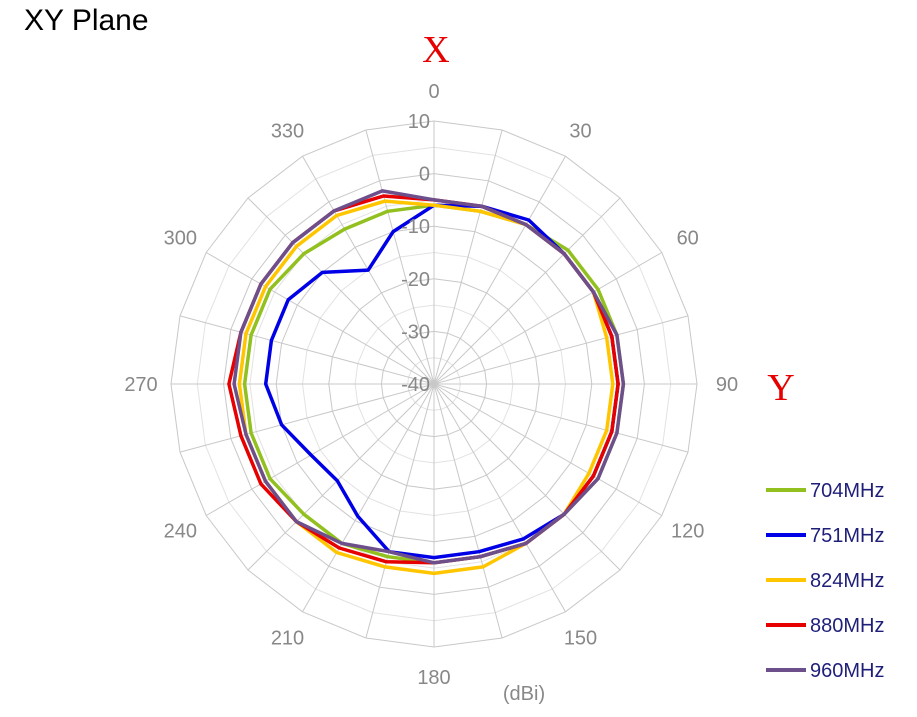 This screenshot has height=717, width=917. What do you see at coordinates (847, 536) in the screenshot?
I see `legend-label: 751MHz` at bounding box center [847, 536].